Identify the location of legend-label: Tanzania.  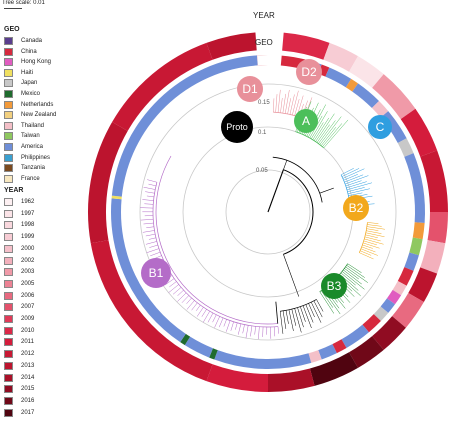
(33, 168).